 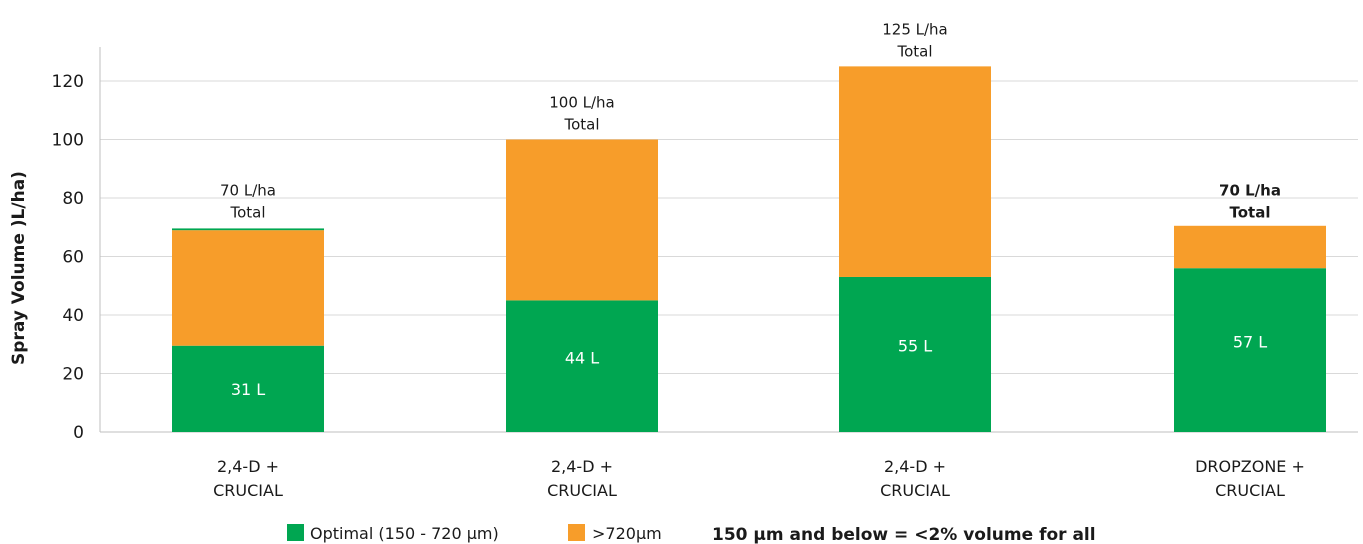 I want to click on total-label: 125 L/ha, so click(x=915, y=29).